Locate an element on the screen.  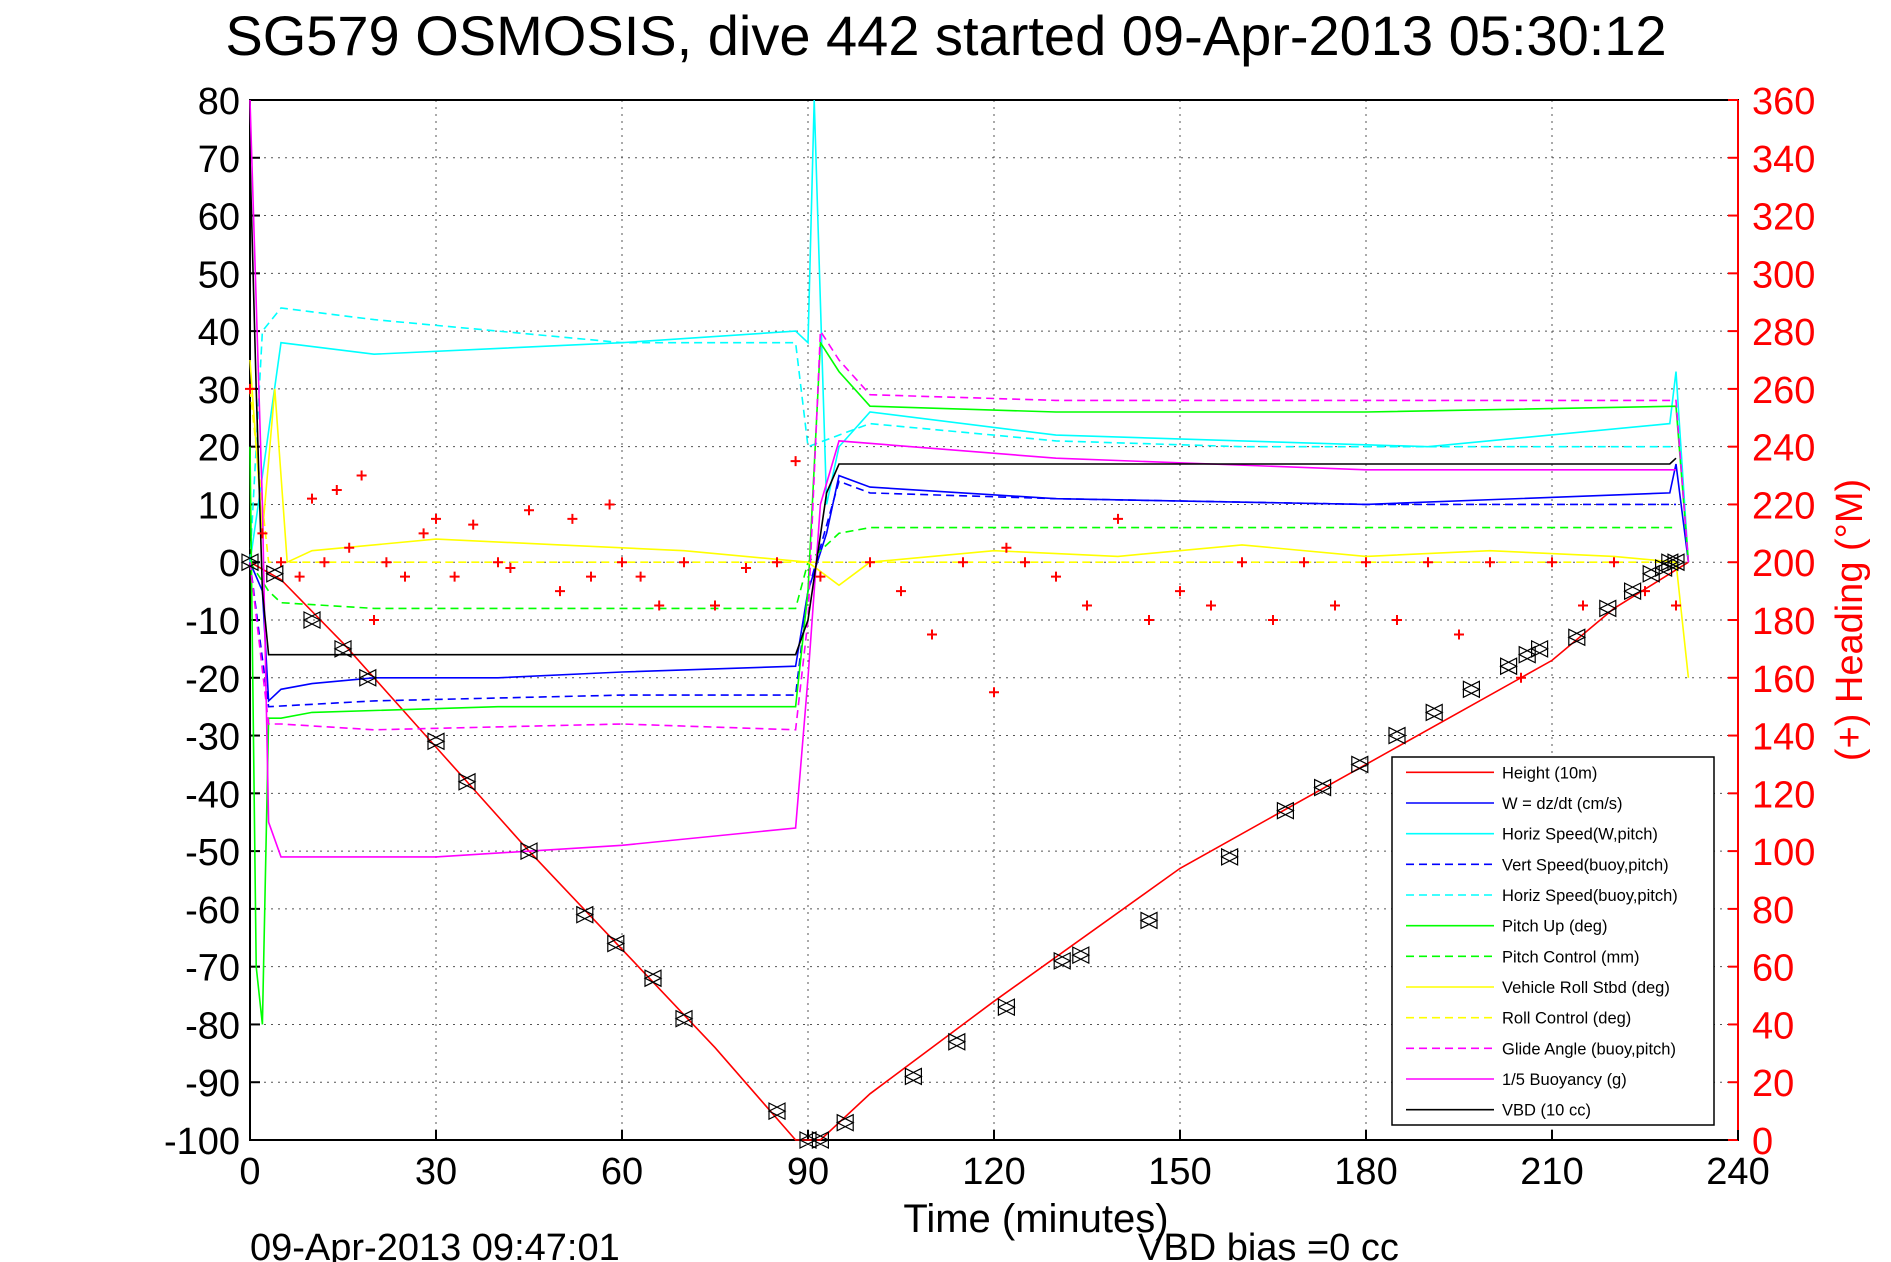
y-right-tick-label: 280 is located at coordinates (1783, 333).